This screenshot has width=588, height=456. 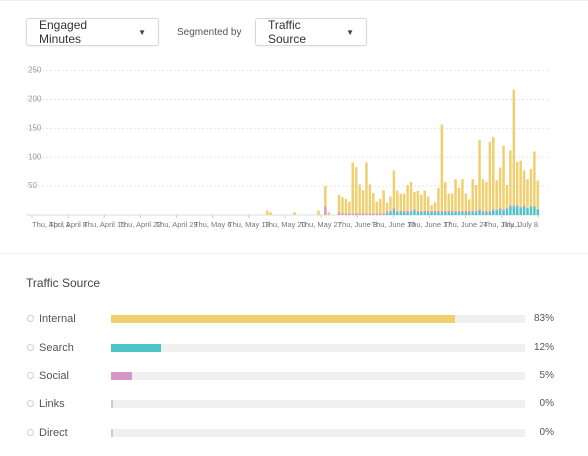 I want to click on x-tick-label: Thu, April 8, so click(x=68, y=224).